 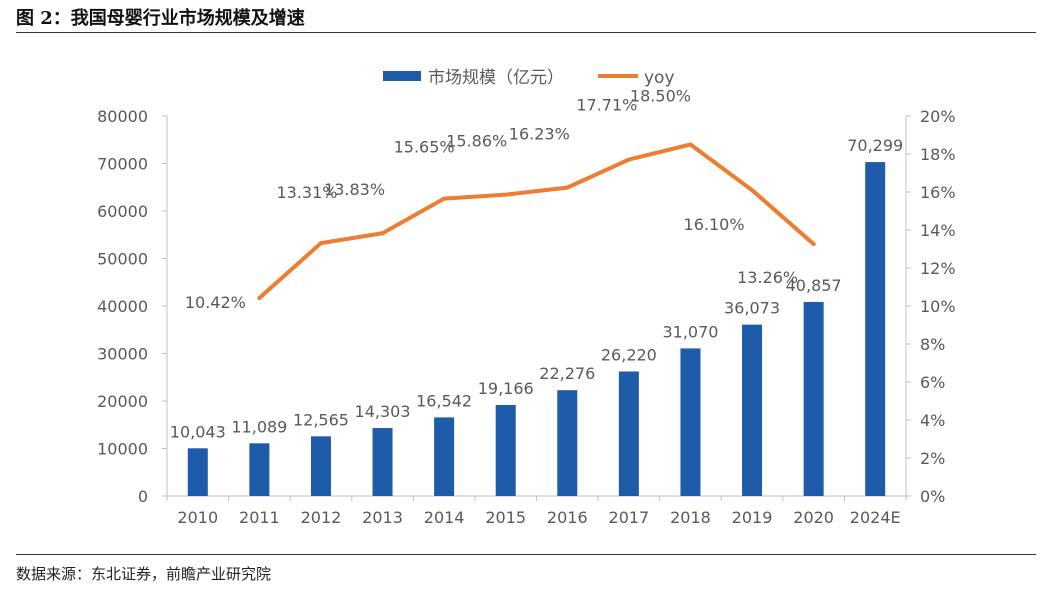 What do you see at coordinates (122, 401) in the screenshot?
I see `y-left-tick-label: 20000` at bounding box center [122, 401].